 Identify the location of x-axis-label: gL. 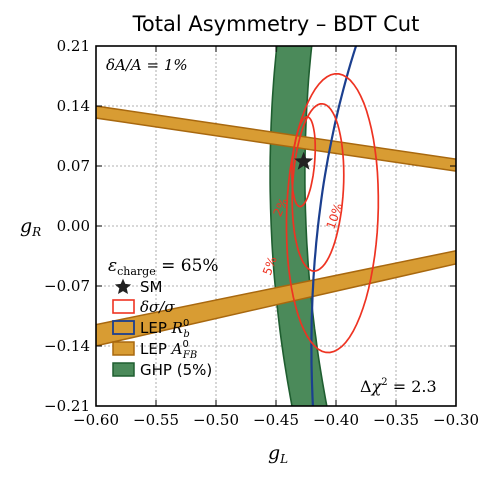
(278, 454).